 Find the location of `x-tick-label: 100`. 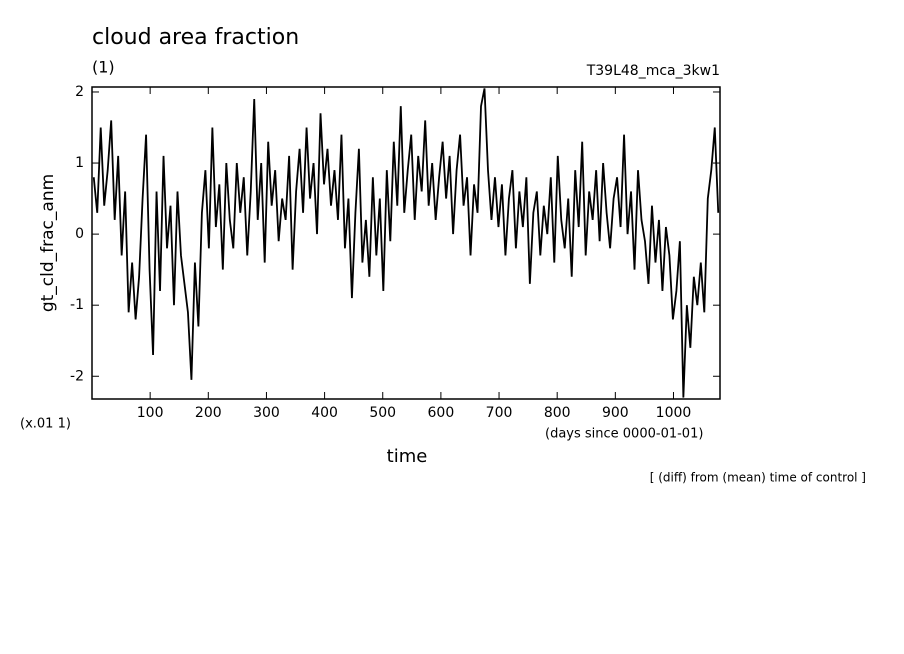

x-tick-label: 100 is located at coordinates (150, 413).